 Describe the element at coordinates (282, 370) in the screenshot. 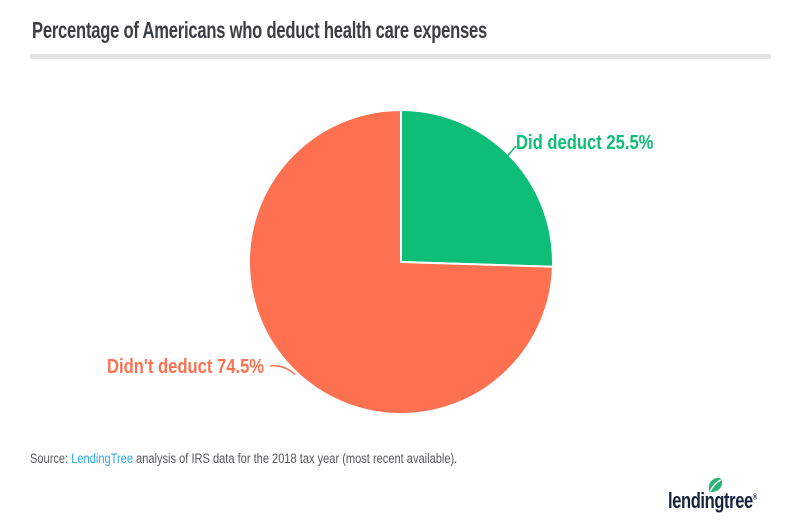

I see `leader-line-didnt-deduct` at that location.